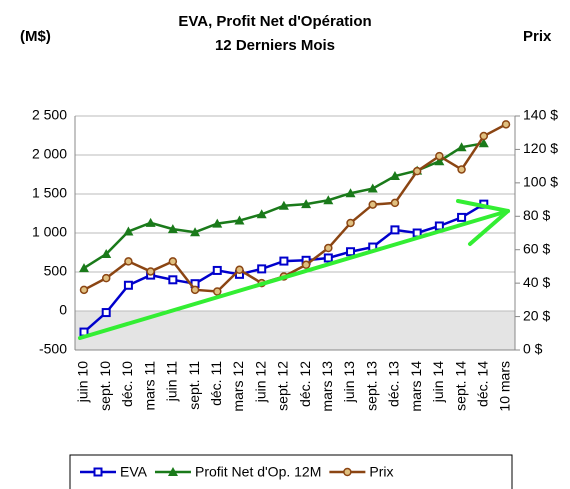  I want to click on legend: EVA Profit Net d'Op. 12M Prix, so click(237, 472).